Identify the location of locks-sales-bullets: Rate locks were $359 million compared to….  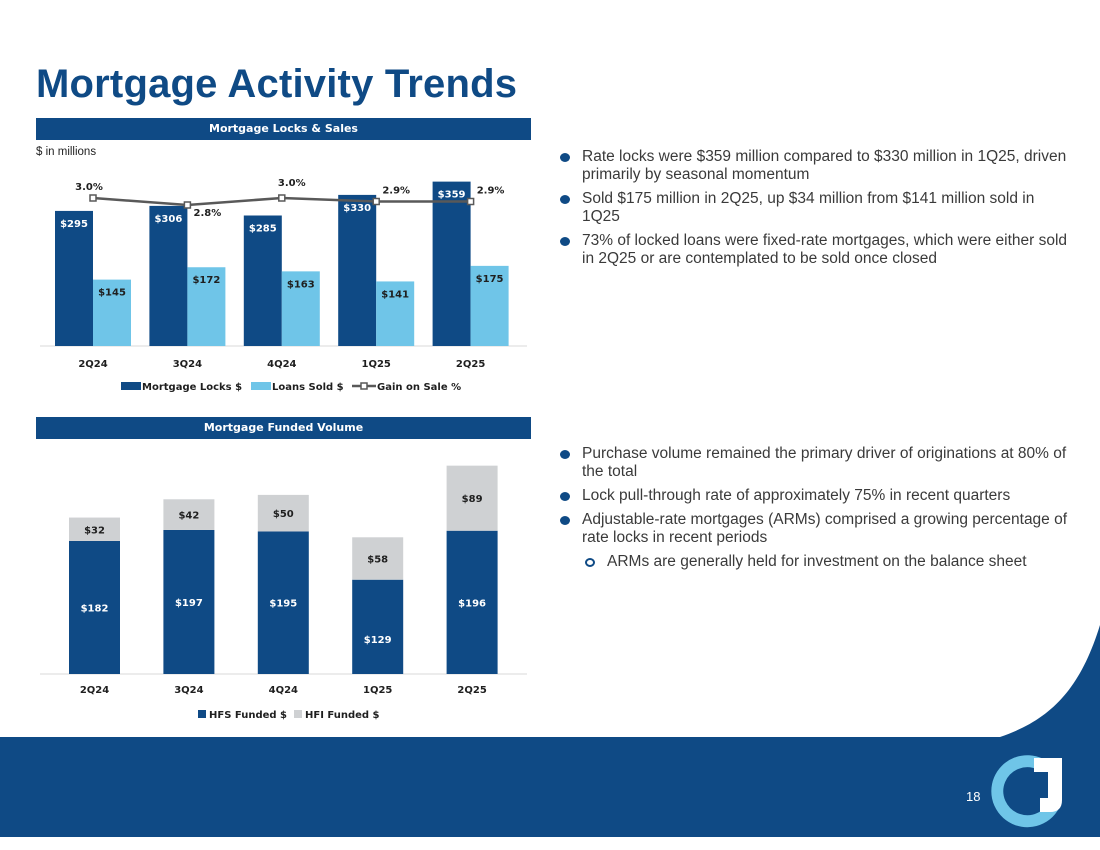
(813, 211).